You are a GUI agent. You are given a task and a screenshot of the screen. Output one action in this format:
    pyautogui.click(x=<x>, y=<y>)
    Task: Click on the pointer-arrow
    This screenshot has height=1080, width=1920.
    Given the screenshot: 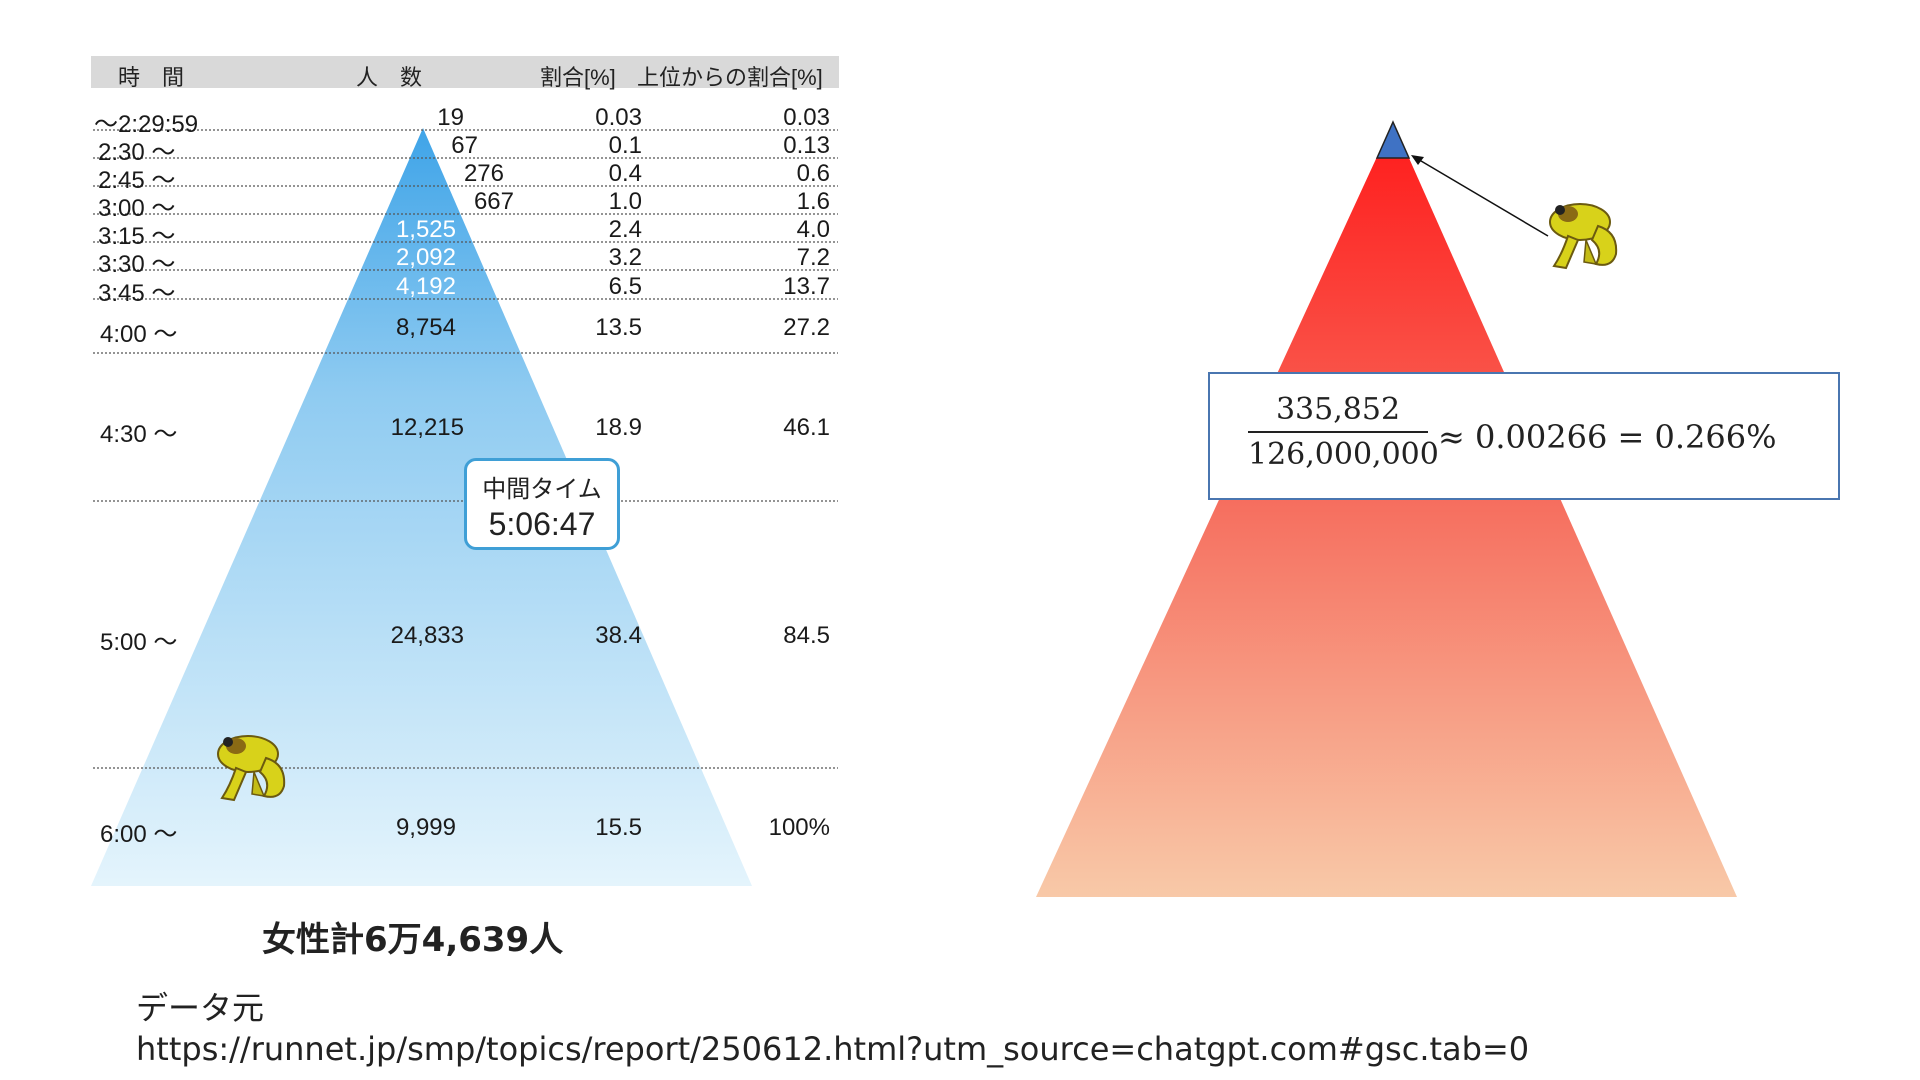 What is the action you would take?
    pyautogui.click(x=1480, y=196)
    